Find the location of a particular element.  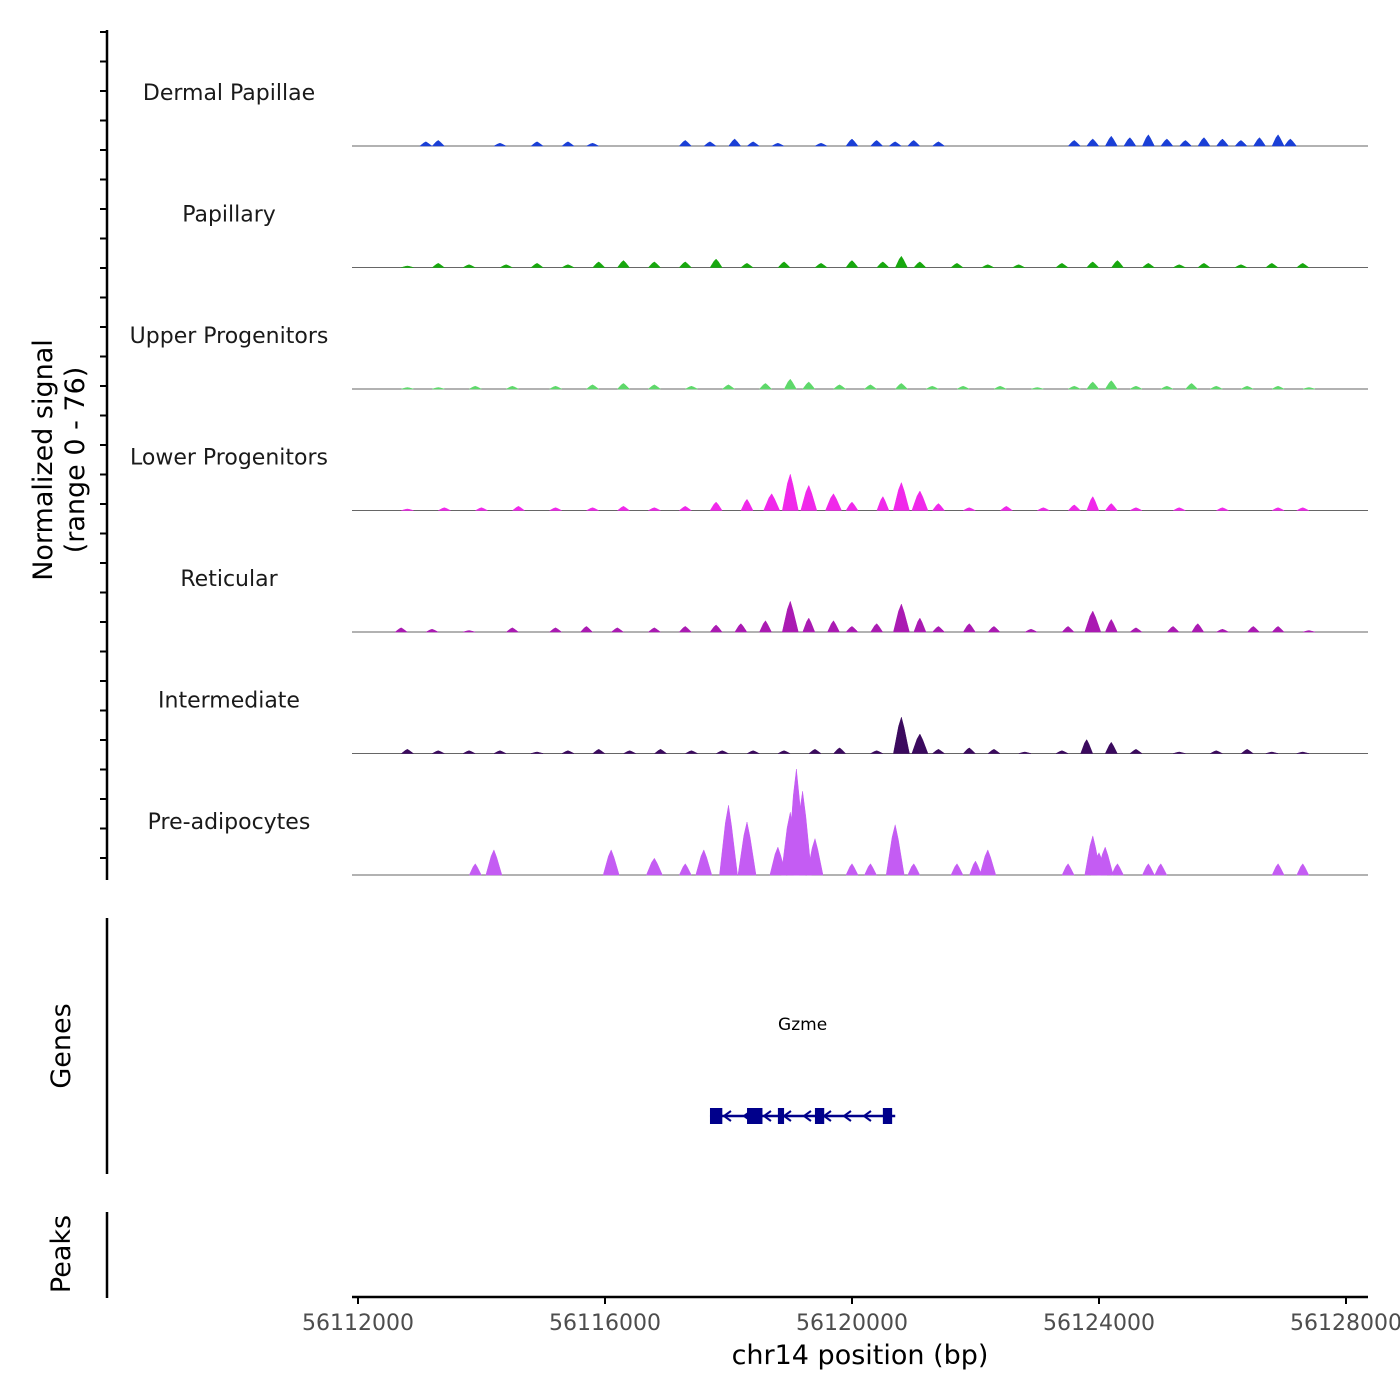

y-axis-title-line2: (range 0 - 76) is located at coordinates (75, 460).